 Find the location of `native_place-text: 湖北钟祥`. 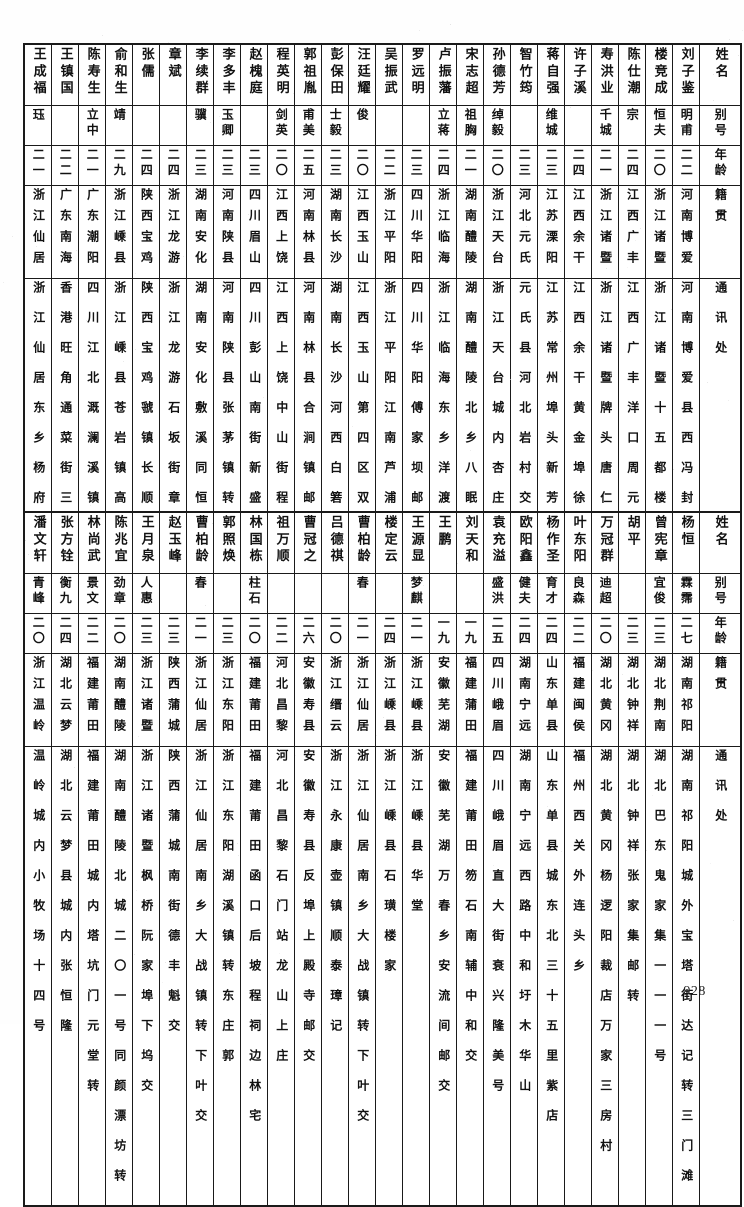

native_place-text: 湖北钟祥 is located at coordinates (632, 698).